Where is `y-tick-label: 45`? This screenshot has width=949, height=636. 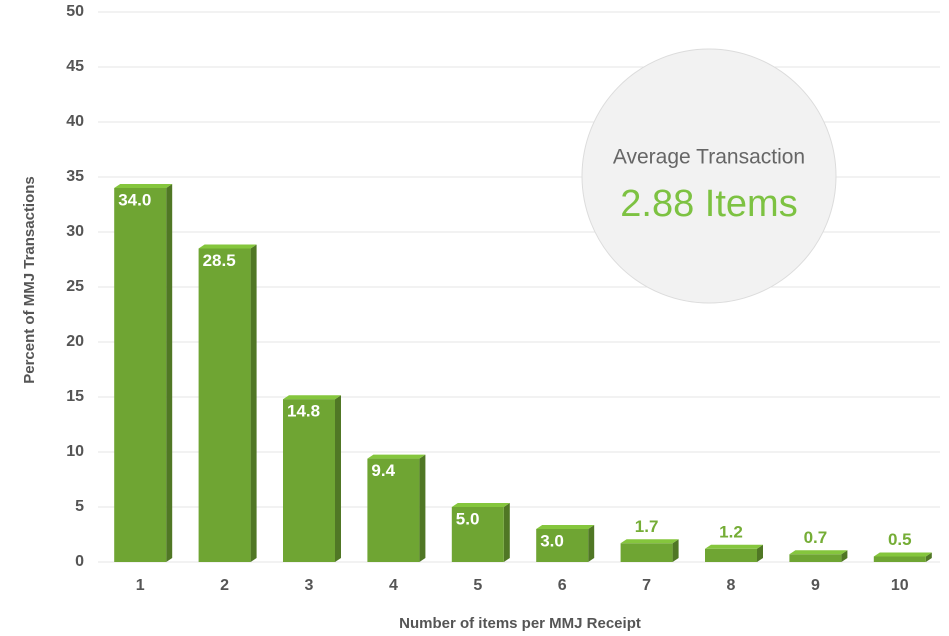 y-tick-label: 45 is located at coordinates (75, 66).